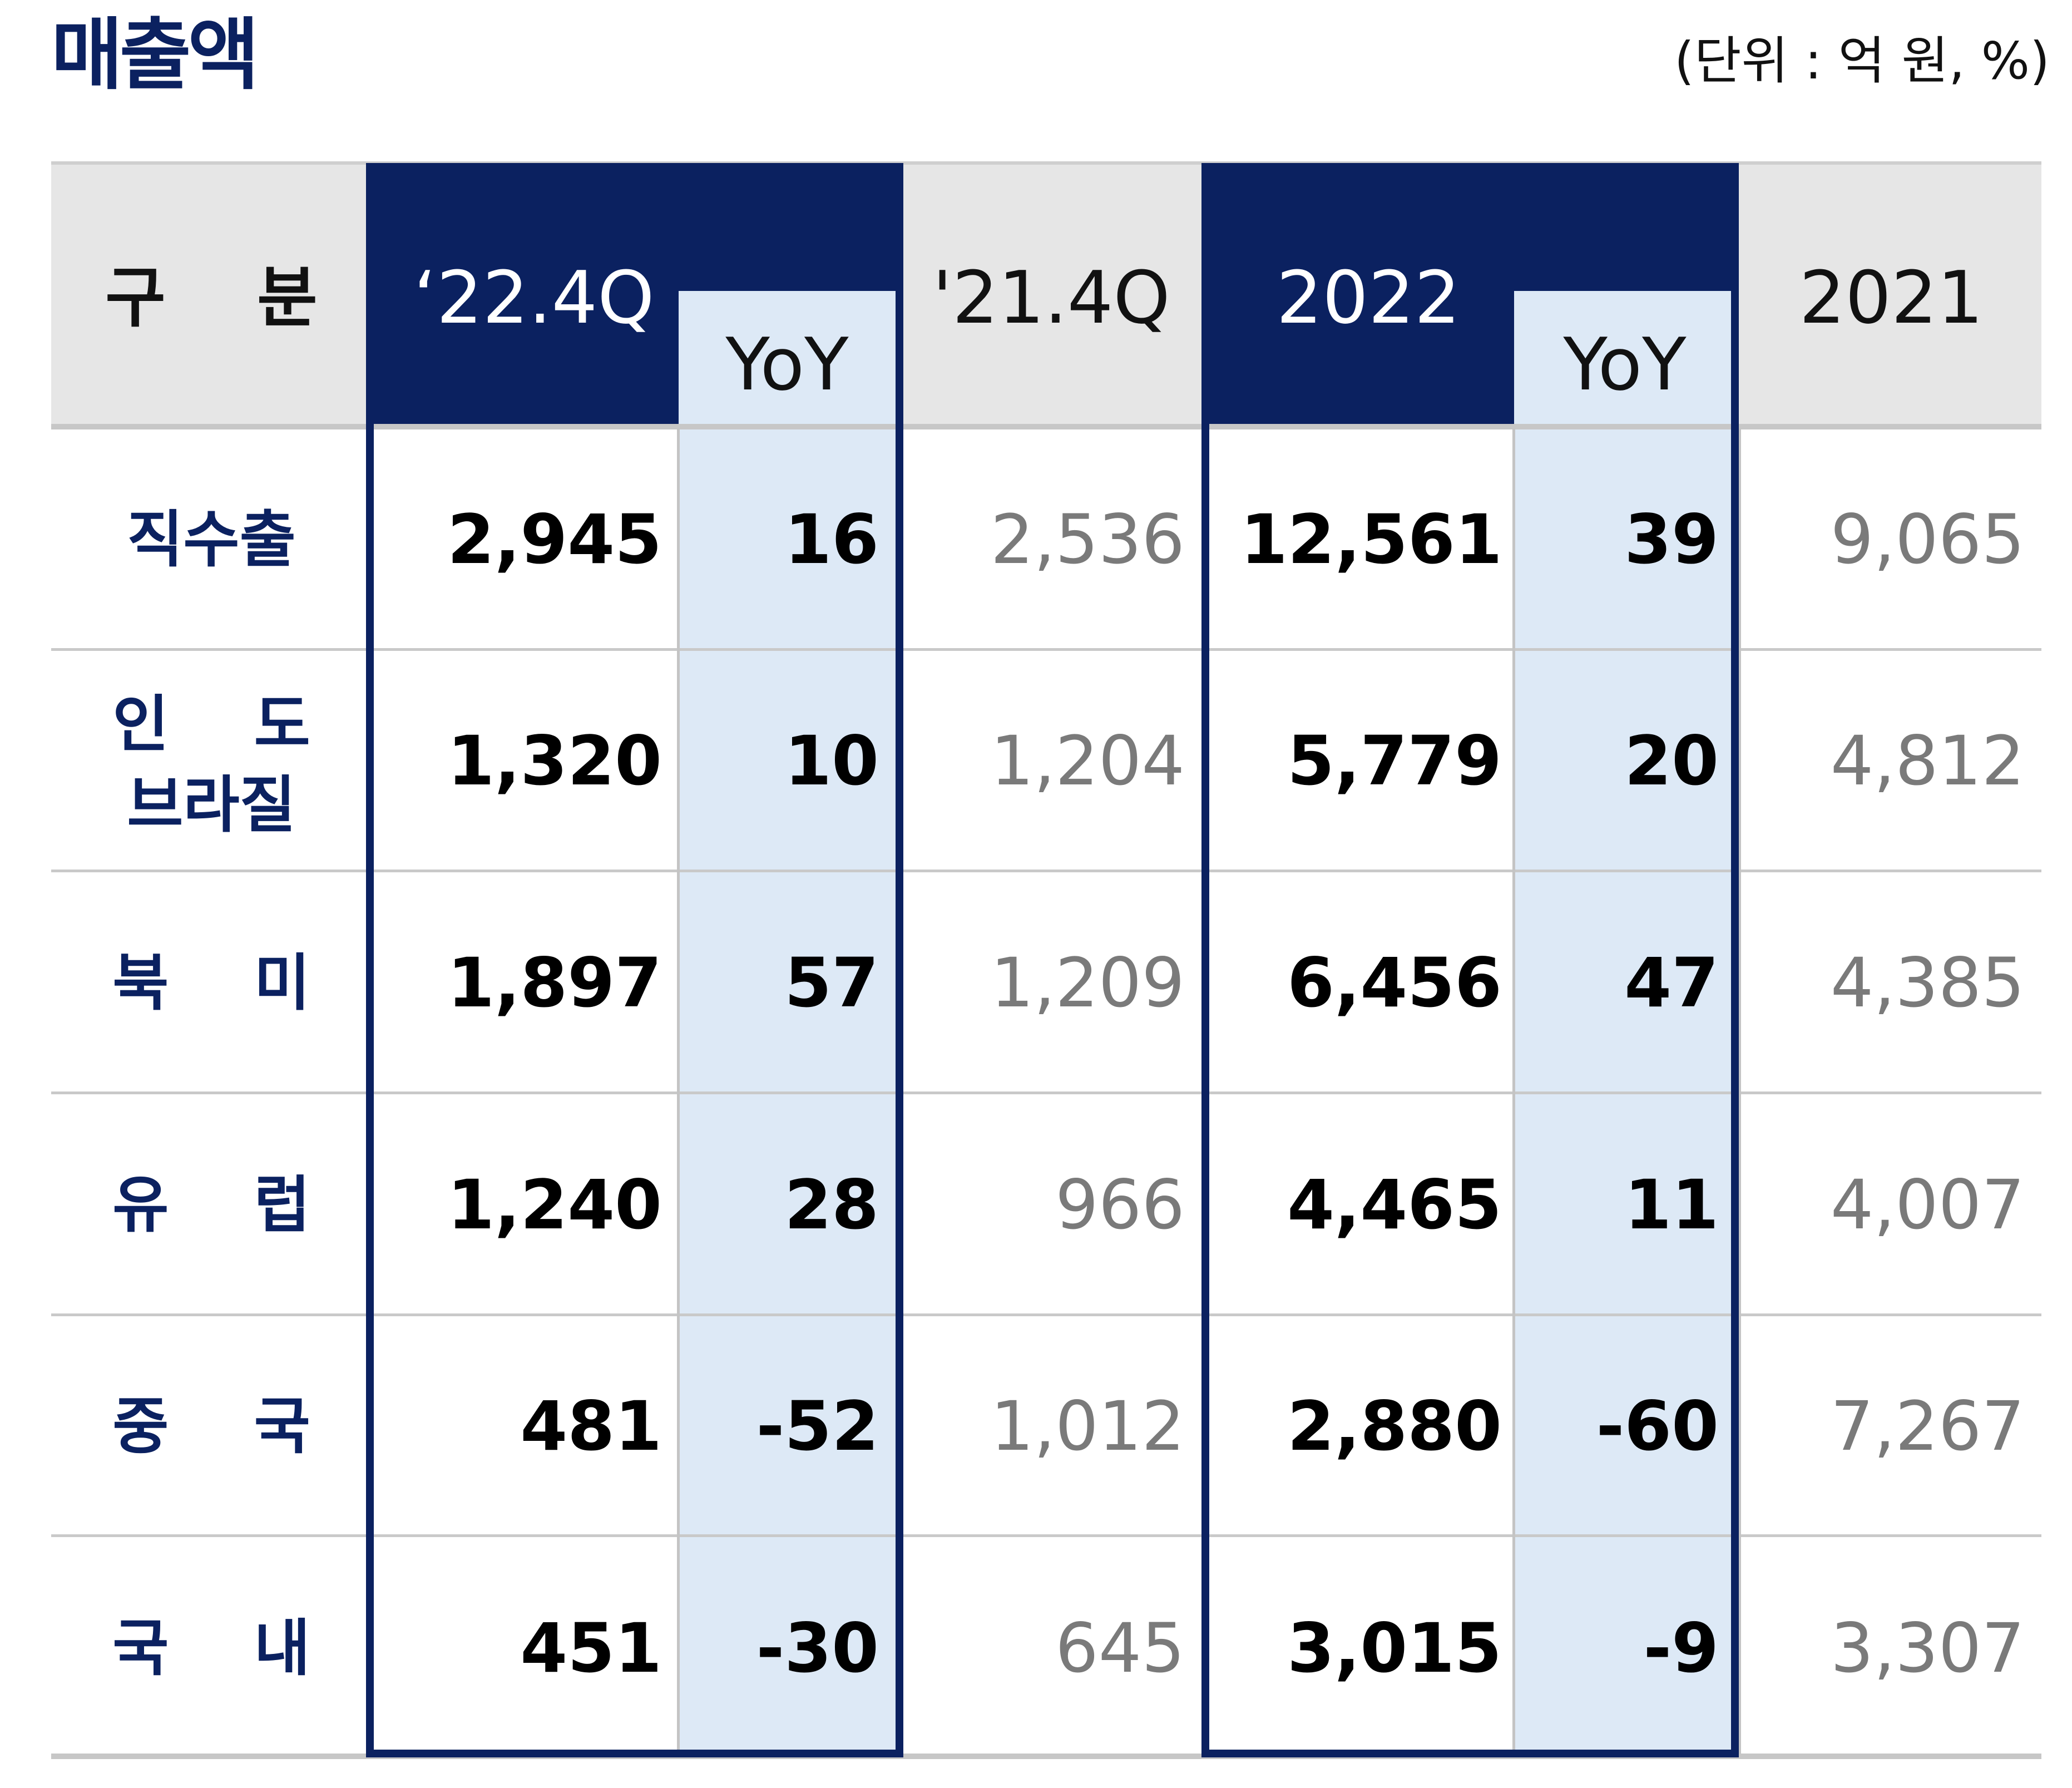 This screenshot has height=1788, width=2072. Describe the element at coordinates (591, 1648) in the screenshot. I see `cell-q4-2022: 451` at that location.